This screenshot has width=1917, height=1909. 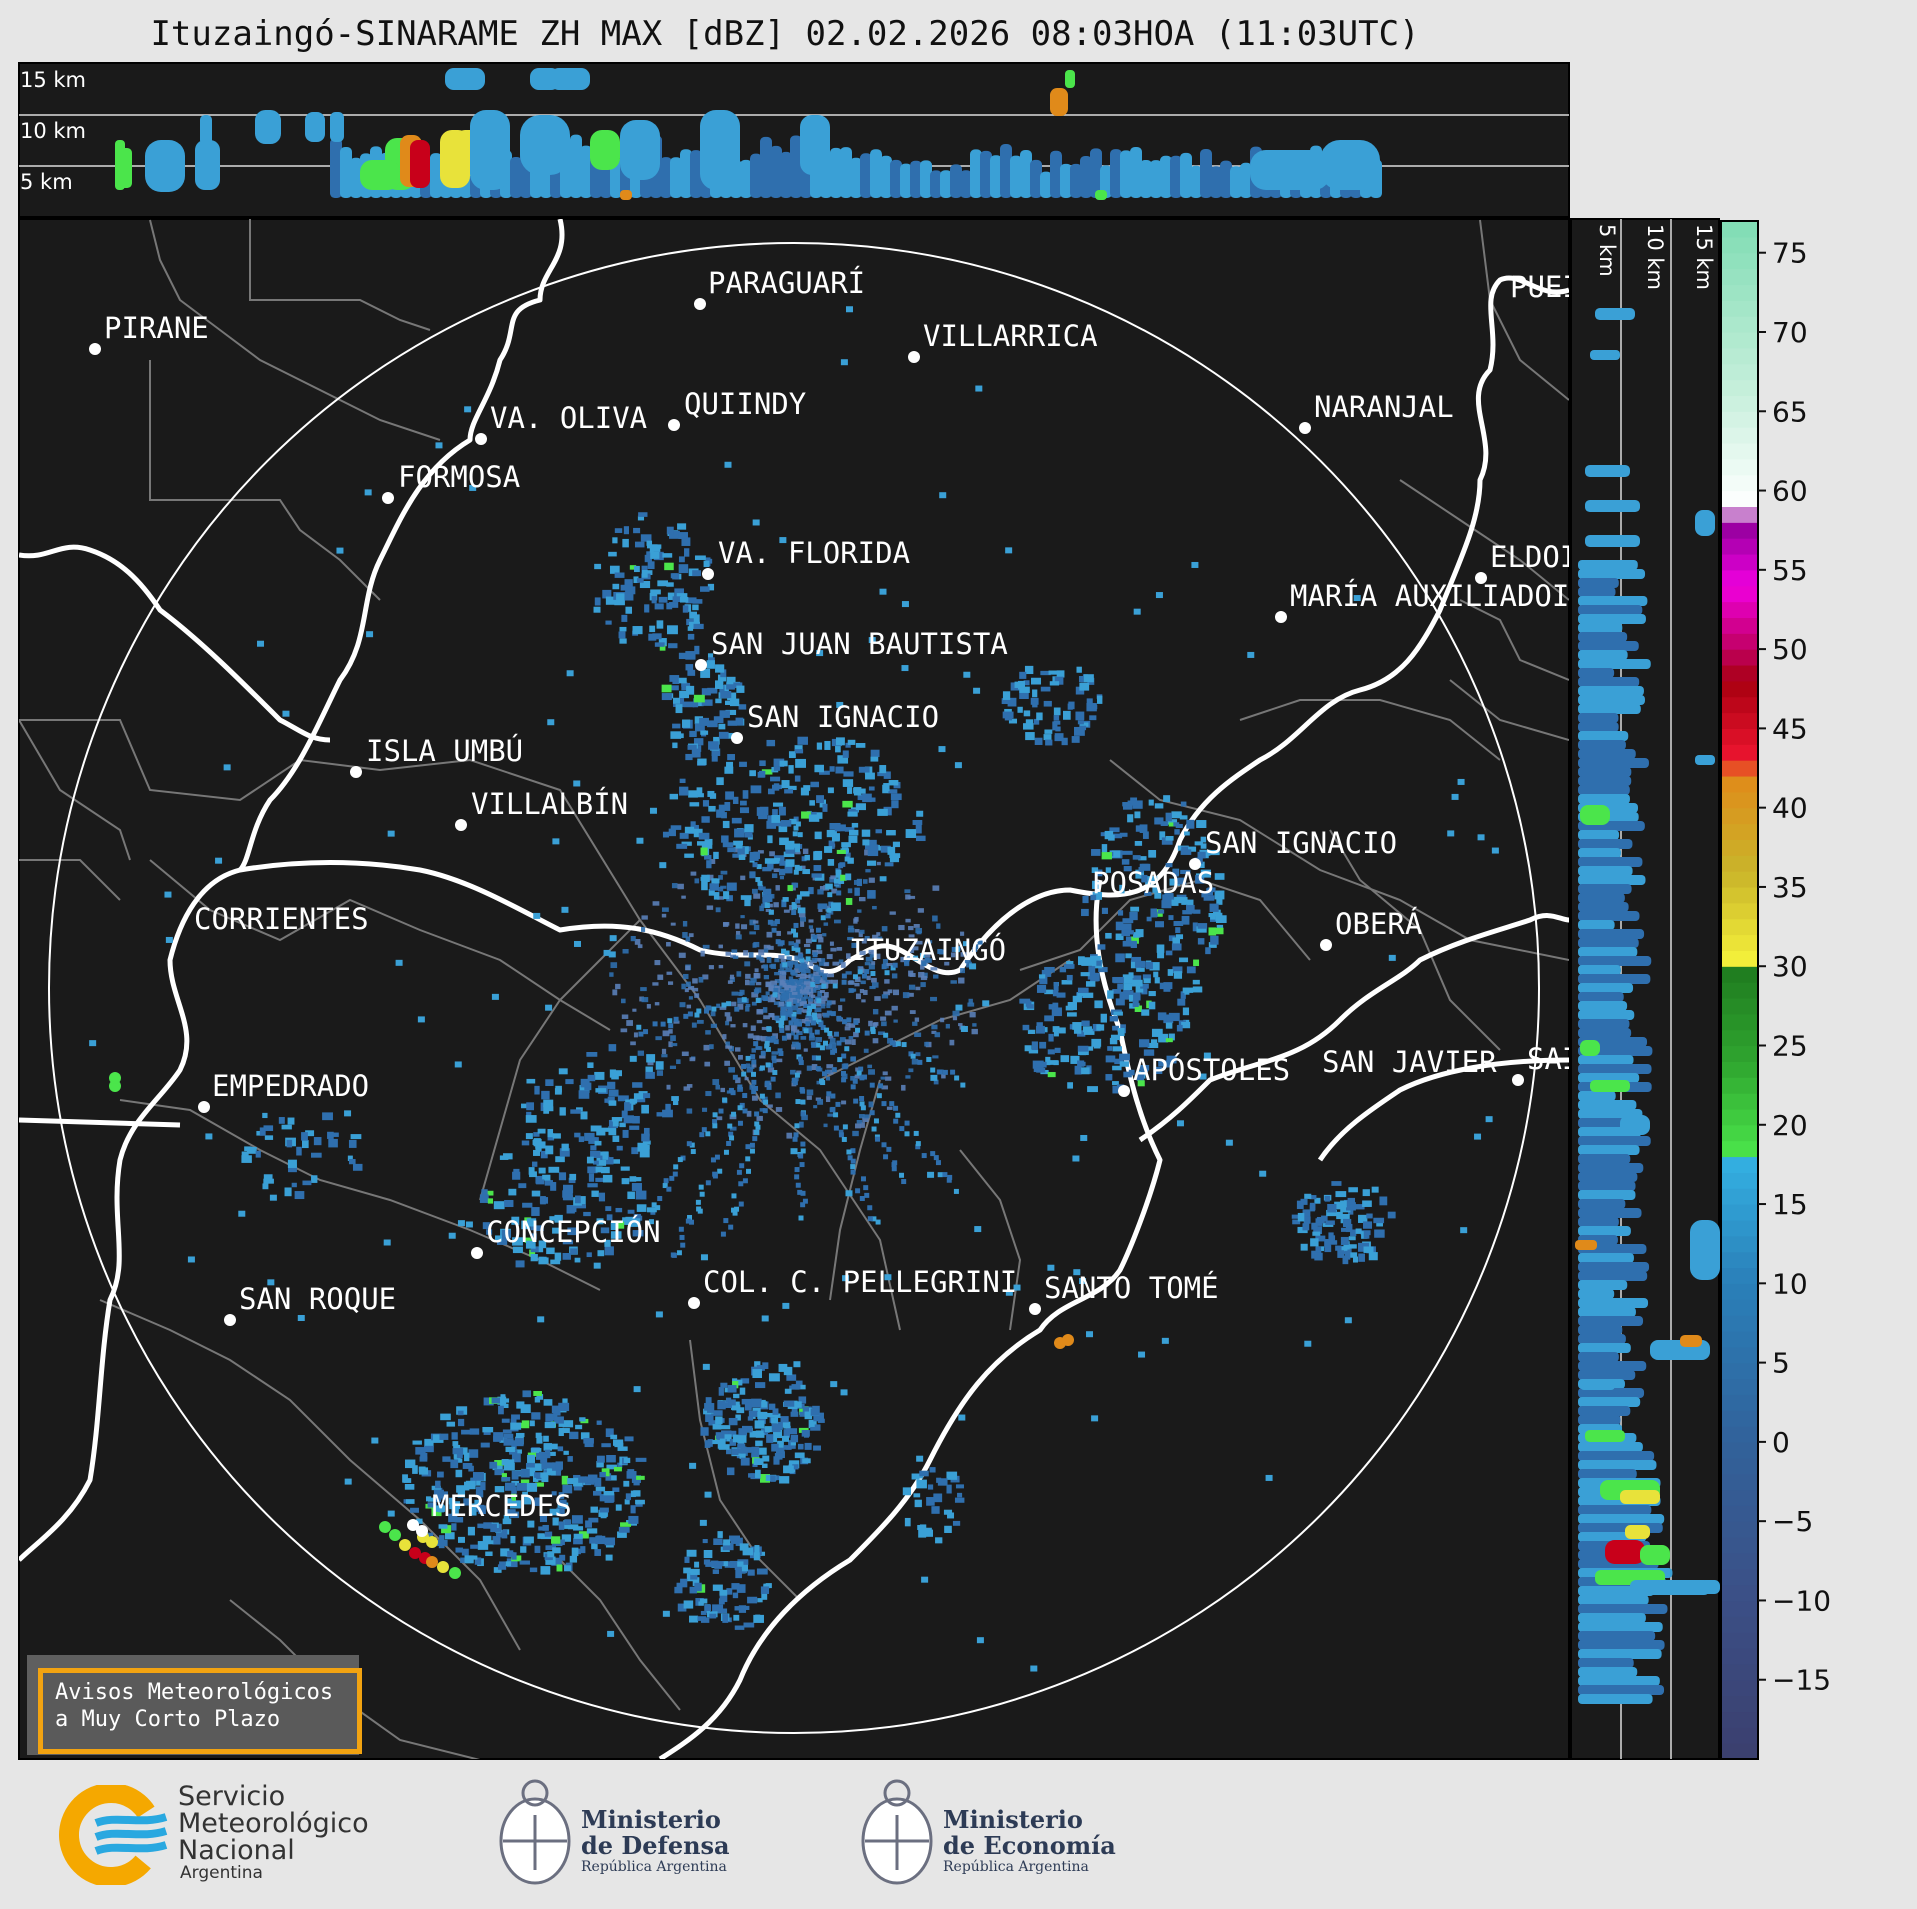 What do you see at coordinates (200, 1711) in the screenshot?
I see `aviso-button: Avisos Meteorológicos a Muy Corto Plazo` at bounding box center [200, 1711].